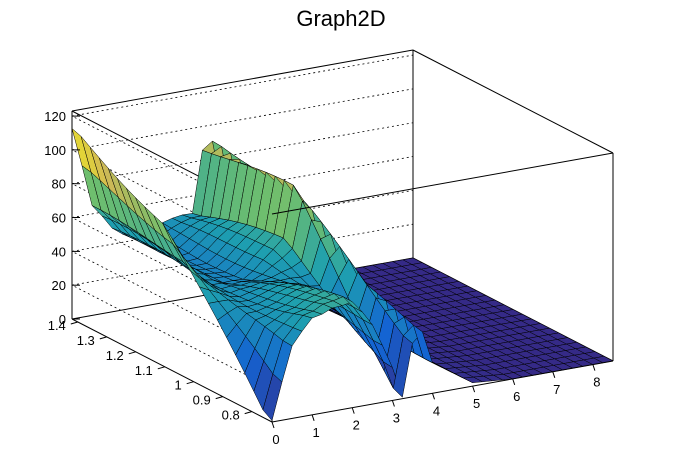  Describe the element at coordinates (556, 389) in the screenshot. I see `x-tick-label: 7` at that location.